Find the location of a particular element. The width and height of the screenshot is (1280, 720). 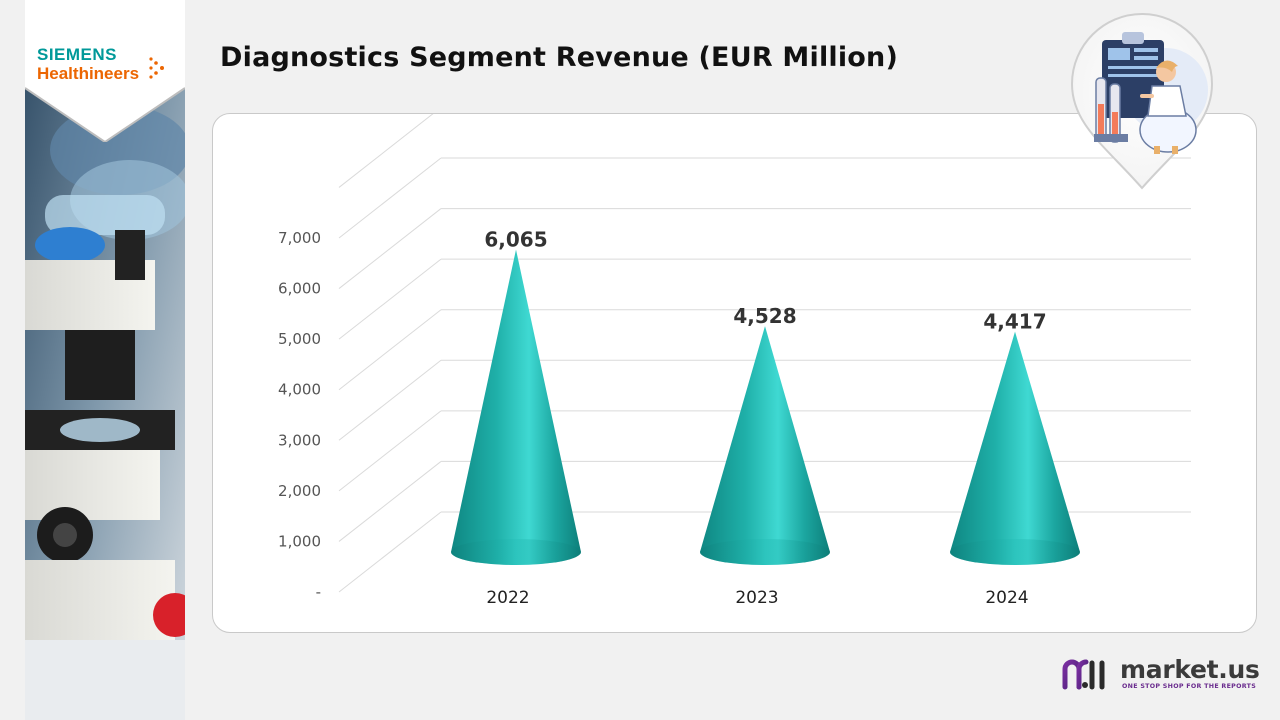

data-label: 4,417 is located at coordinates (1014, 322).